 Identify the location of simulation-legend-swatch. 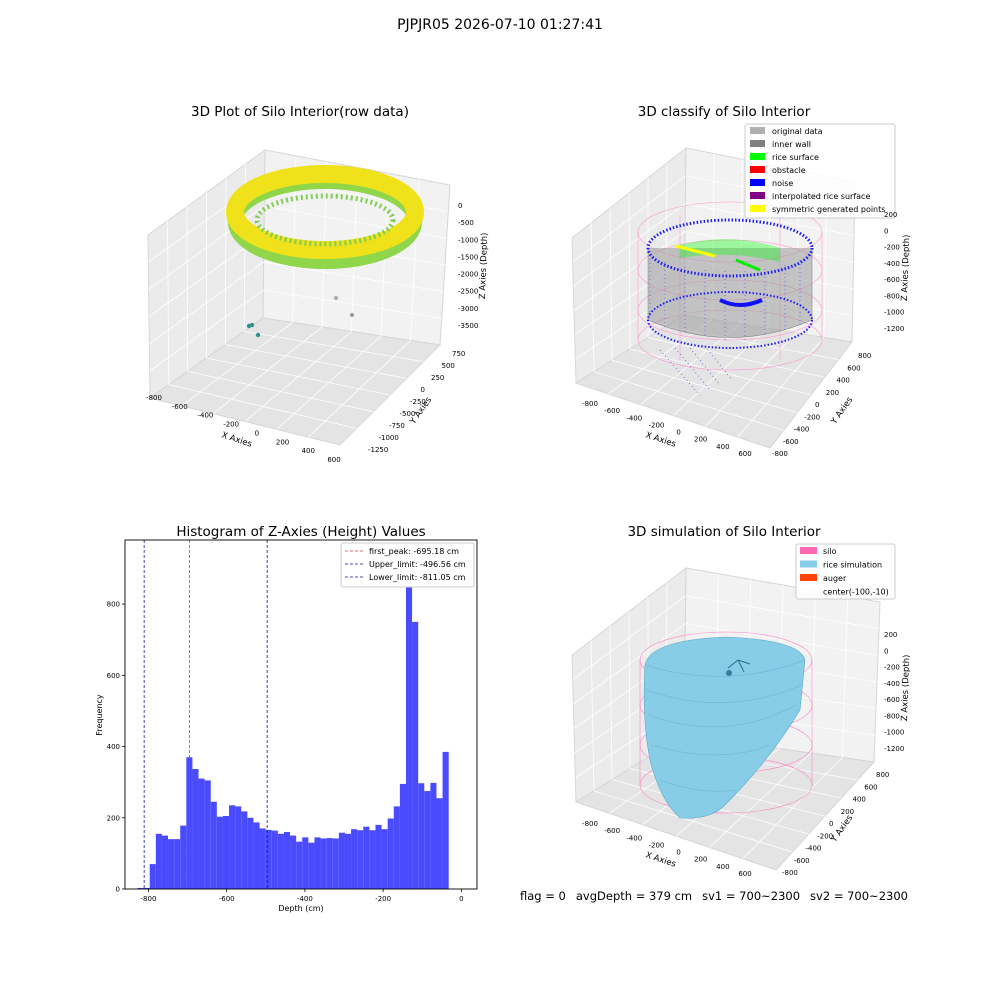
(808, 577).